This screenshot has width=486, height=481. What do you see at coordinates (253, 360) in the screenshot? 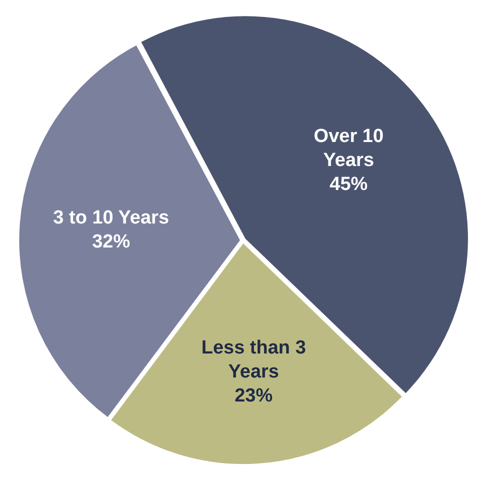
I see `slice-label: Less than 3 Years` at bounding box center [253, 360].